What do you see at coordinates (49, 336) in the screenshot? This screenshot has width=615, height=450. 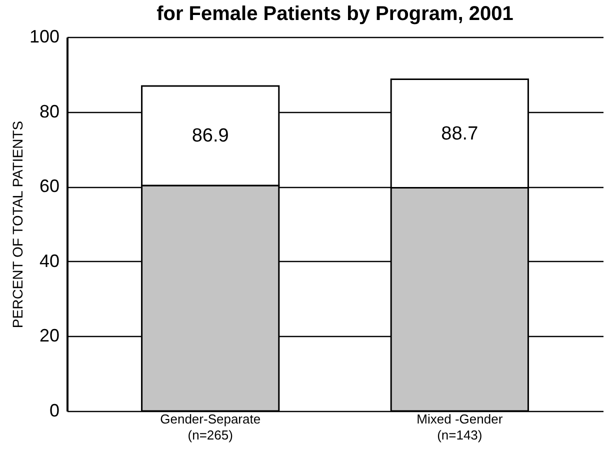 I see `y-tick-label: 20` at bounding box center [49, 336].